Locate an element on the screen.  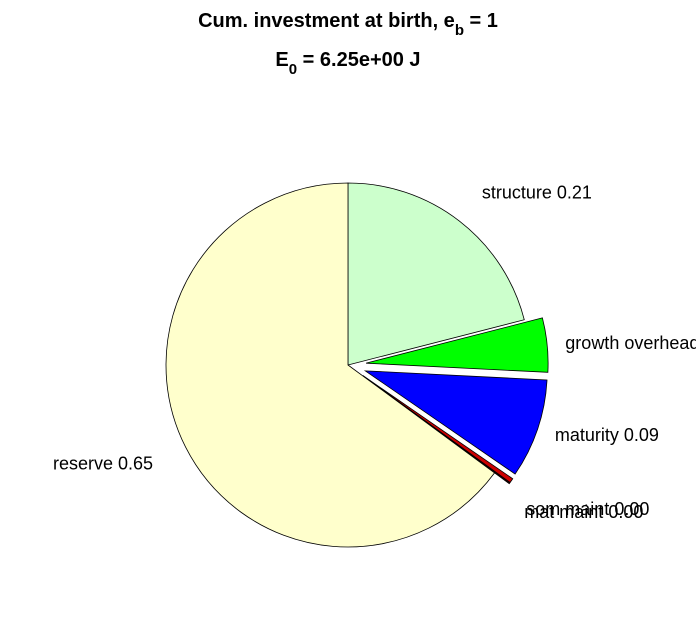
slice-label-name: som maint is located at coordinates (567, 509).